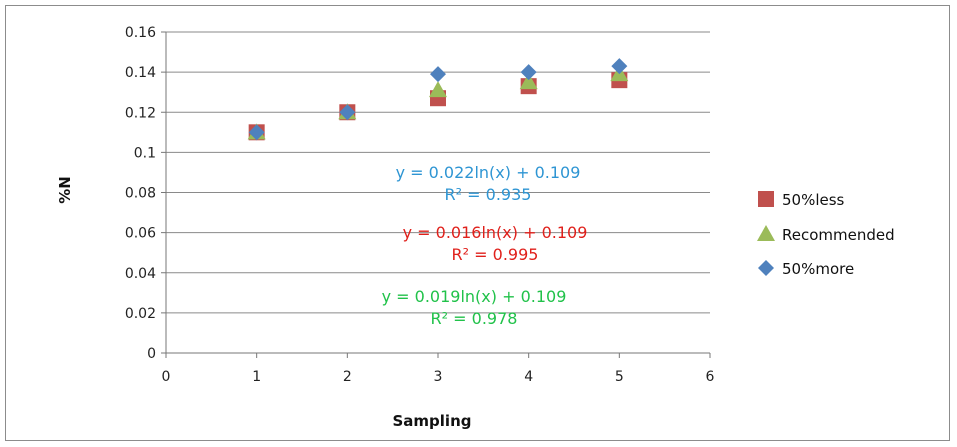 The height and width of the screenshot is (447, 957). What do you see at coordinates (166, 377) in the screenshot?
I see `x-tick-label: 0` at bounding box center [166, 377].